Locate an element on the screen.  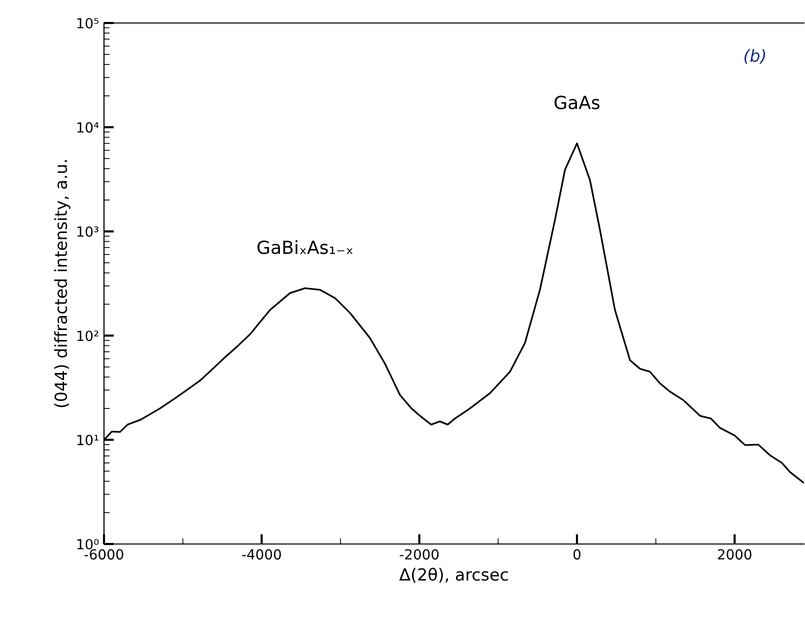
y-tick-label: 10² is located at coordinates (87, 336).